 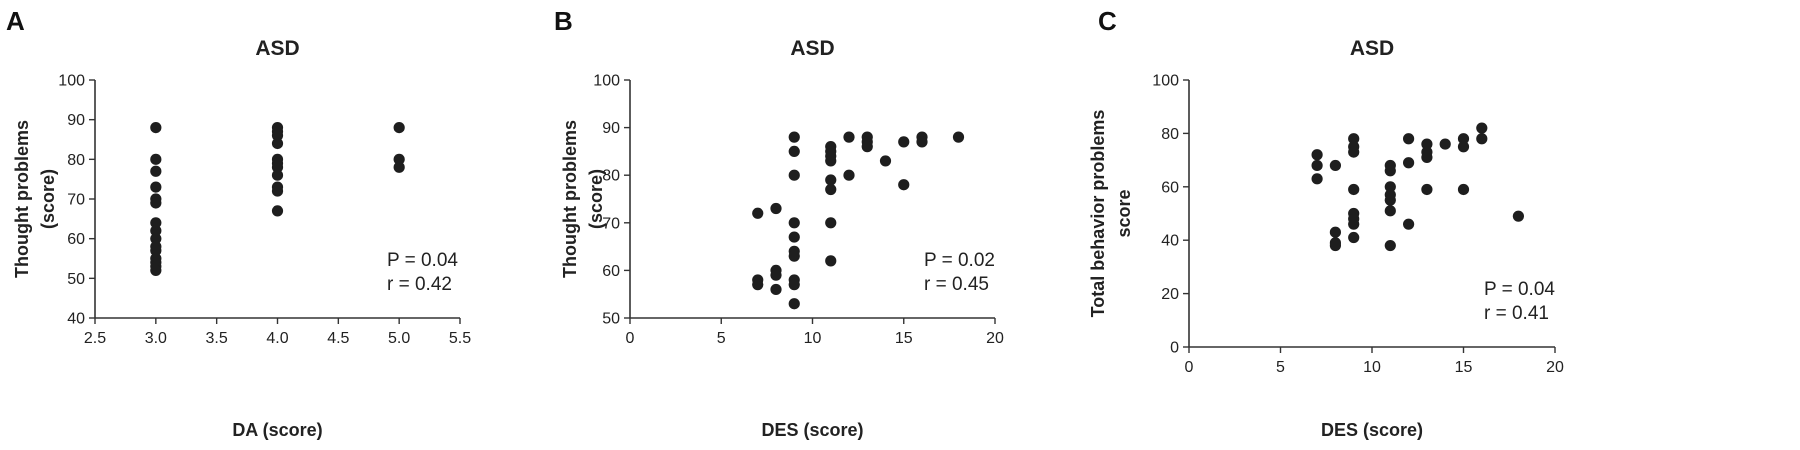 I want to click on x-tick-label: 3.5, so click(x=217, y=338).